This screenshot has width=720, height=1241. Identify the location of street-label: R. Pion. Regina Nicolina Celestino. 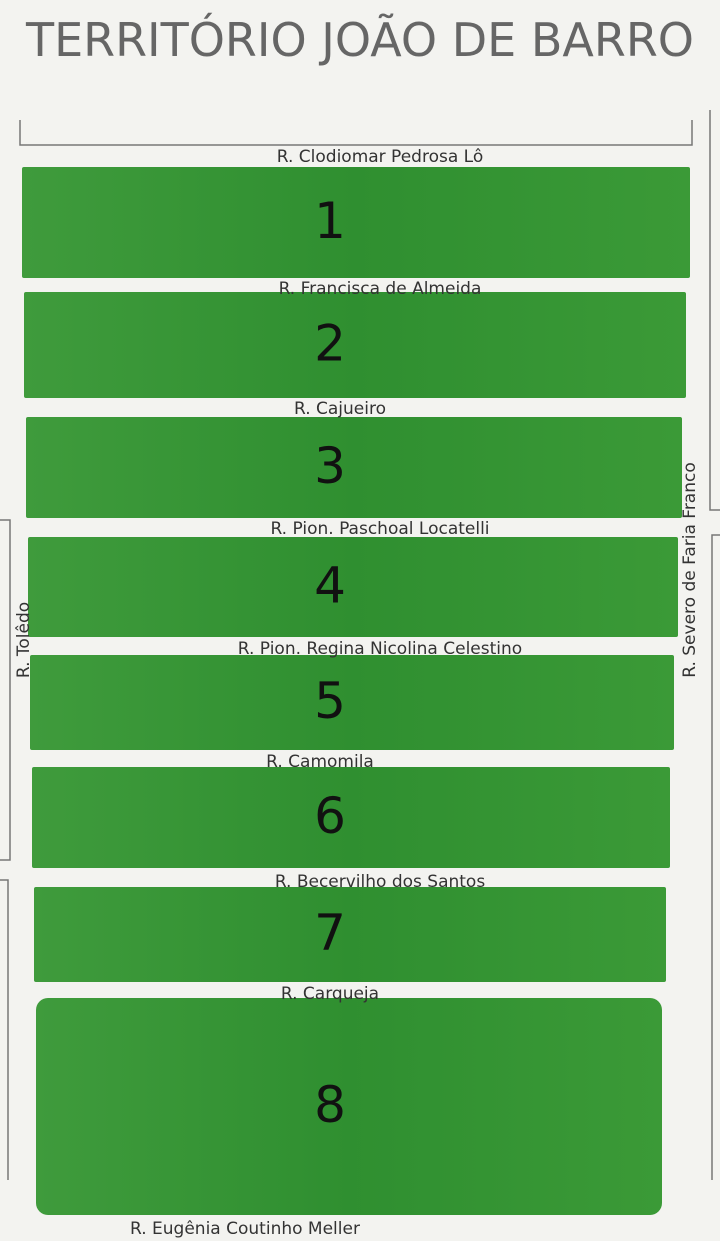
(380, 649).